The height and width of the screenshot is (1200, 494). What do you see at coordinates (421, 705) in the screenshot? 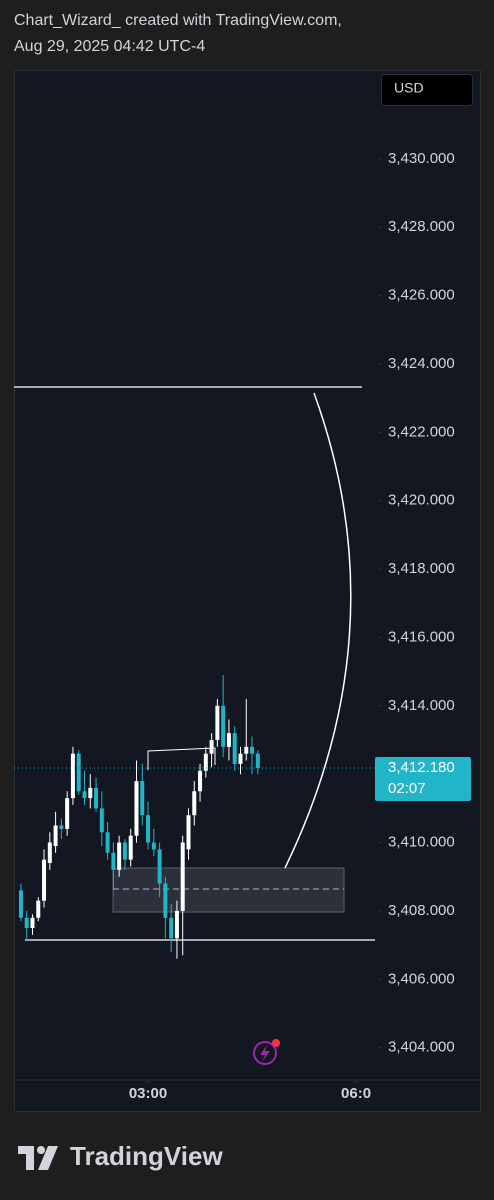
I see `y-tick-label: 3,414.000` at bounding box center [421, 705].